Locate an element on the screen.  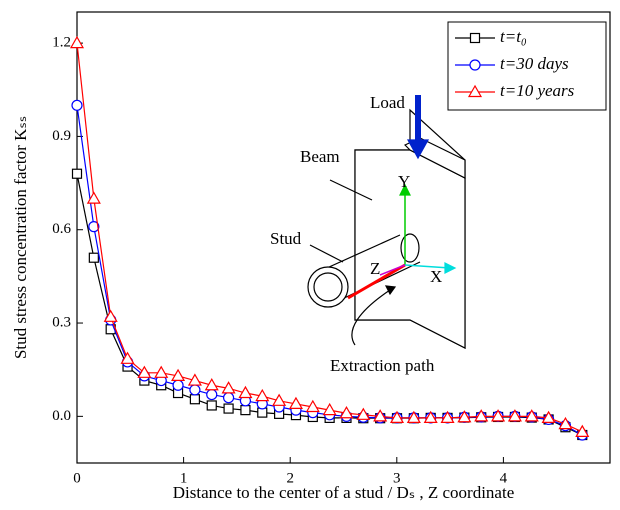
y-tick-label: 0.9 is located at coordinates (61, 136).